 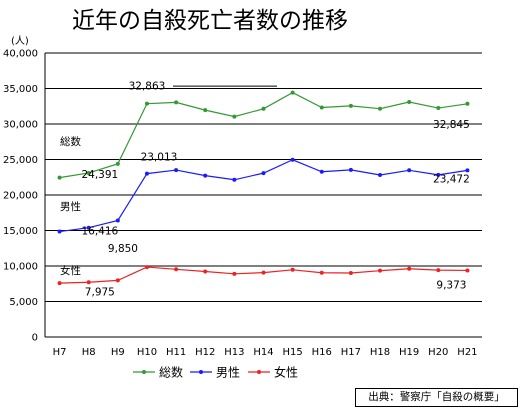 What do you see at coordinates (20, 54) in the screenshot?
I see `y-tick-label: 40,000` at bounding box center [20, 54].